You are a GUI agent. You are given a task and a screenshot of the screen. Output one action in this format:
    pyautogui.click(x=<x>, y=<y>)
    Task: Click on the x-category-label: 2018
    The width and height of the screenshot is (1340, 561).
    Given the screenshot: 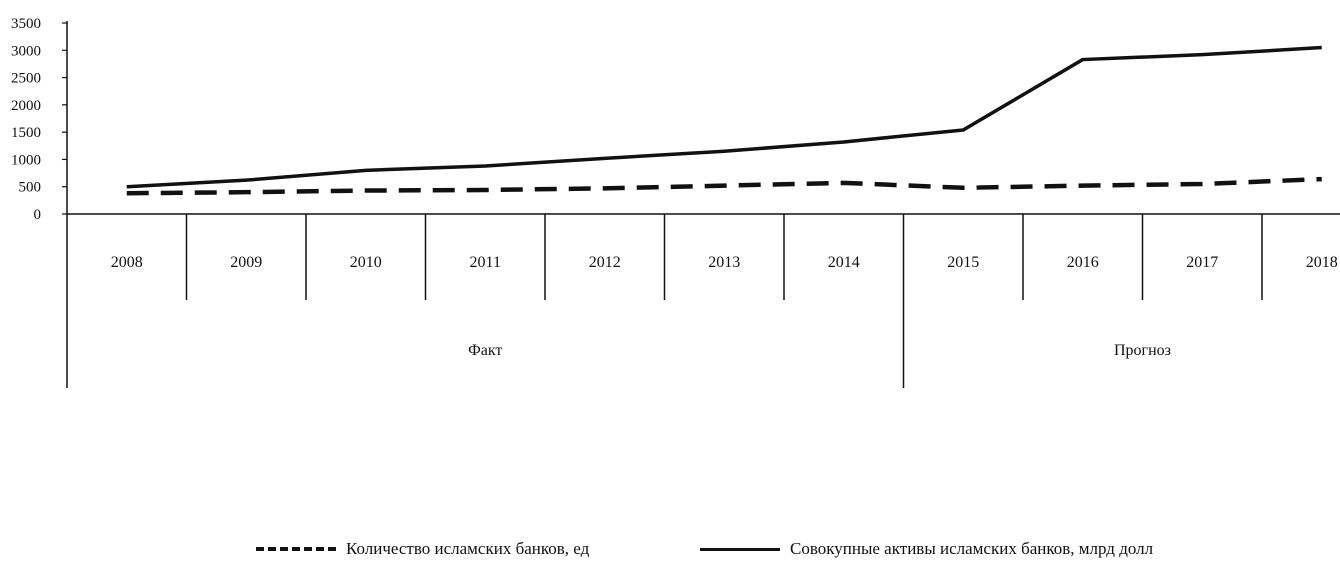 What is the action you would take?
    pyautogui.click(x=1322, y=262)
    